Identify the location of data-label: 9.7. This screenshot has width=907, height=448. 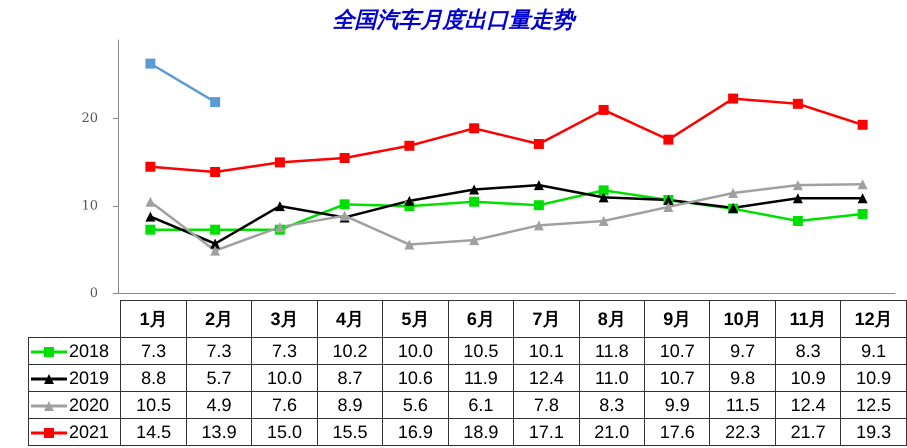
(743, 351).